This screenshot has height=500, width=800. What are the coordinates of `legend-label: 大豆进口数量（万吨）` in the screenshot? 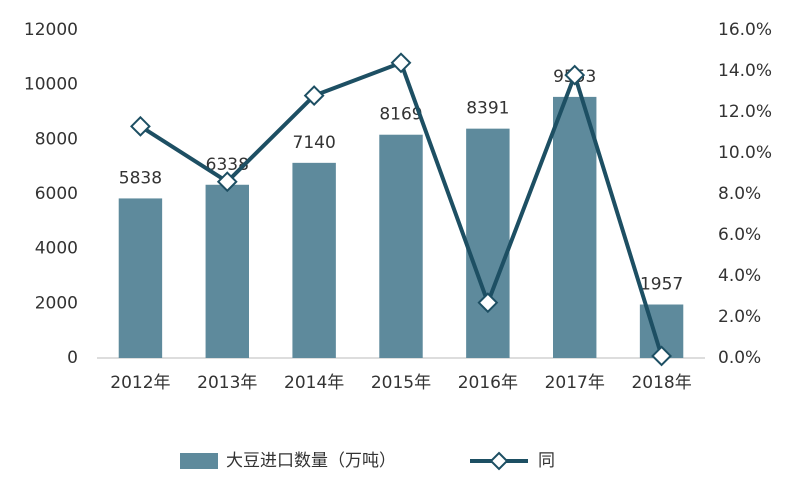 It's located at (311, 461).